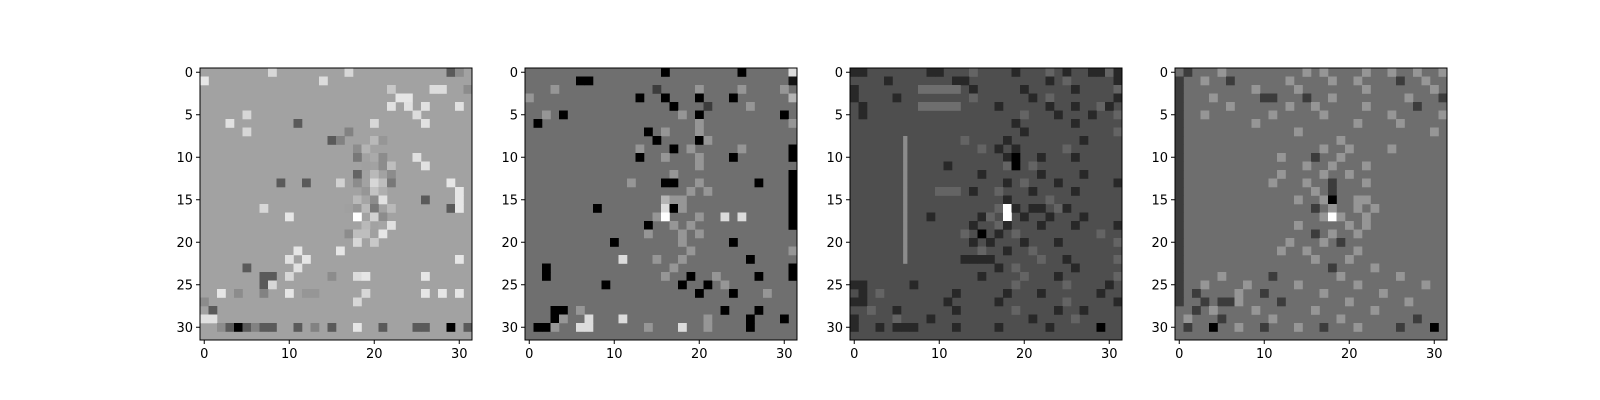 The image size is (1600, 400). Describe the element at coordinates (834, 158) in the screenshot. I see `y-tick-label: 10` at that location.